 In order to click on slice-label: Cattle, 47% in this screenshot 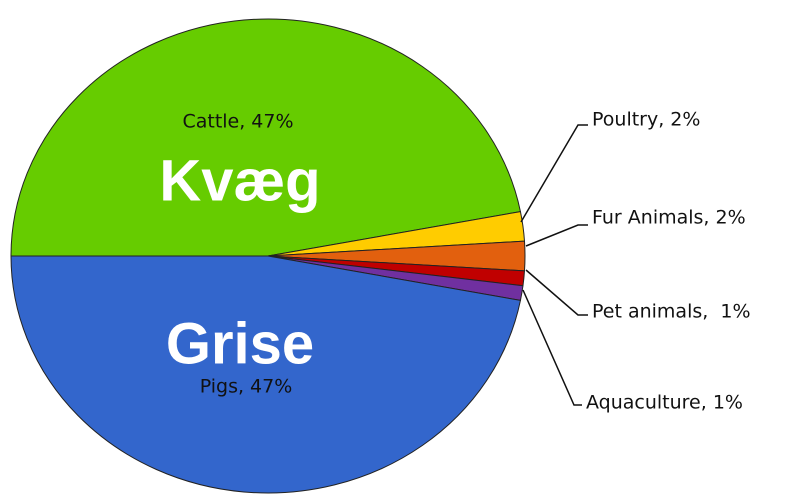, I will do `click(237, 122)`.